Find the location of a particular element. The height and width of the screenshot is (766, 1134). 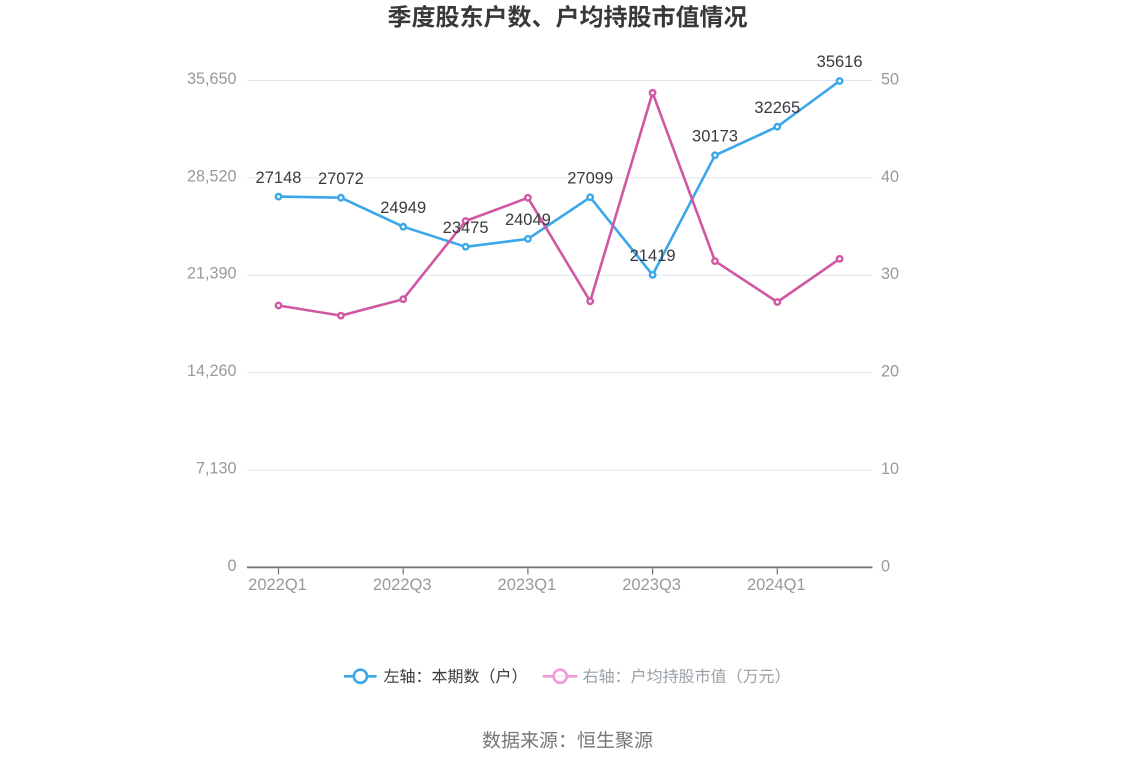

svg-text: 30 is located at coordinates (890, 274).